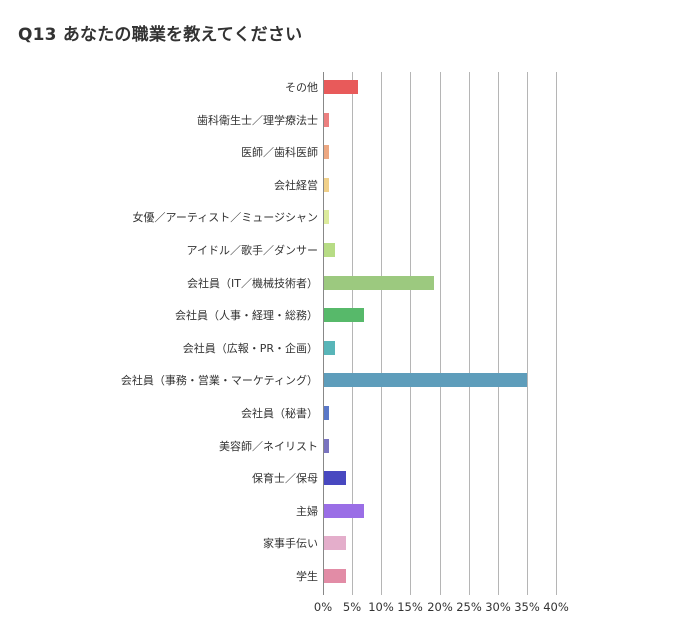  What do you see at coordinates (381, 607) in the screenshot?
I see `x-tick-label: 10%` at bounding box center [381, 607].